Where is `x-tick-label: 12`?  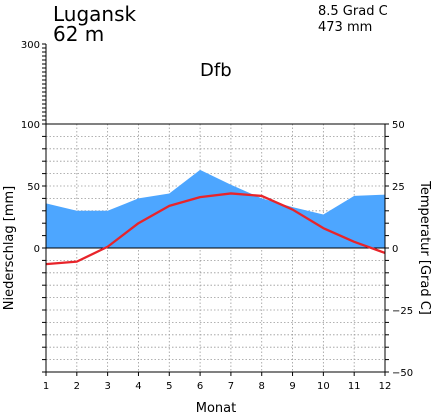
x-tick-label: 12 is located at coordinates (385, 386).